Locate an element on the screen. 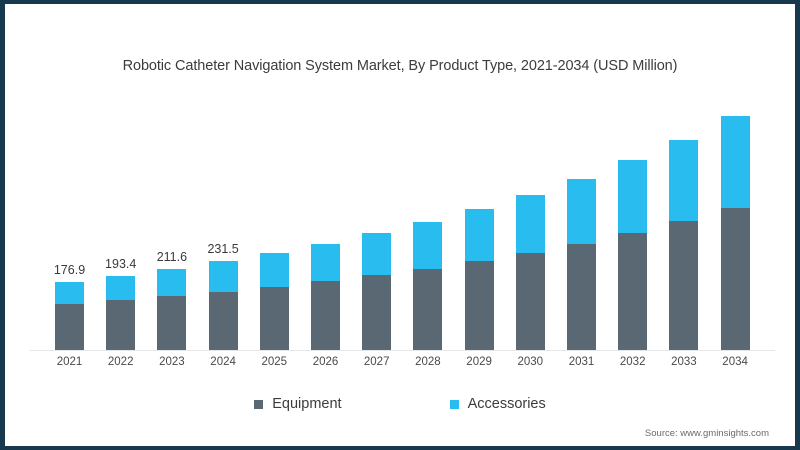 Image resolution: width=800 pixels, height=450 pixels. axis-baseline is located at coordinates (402, 350).